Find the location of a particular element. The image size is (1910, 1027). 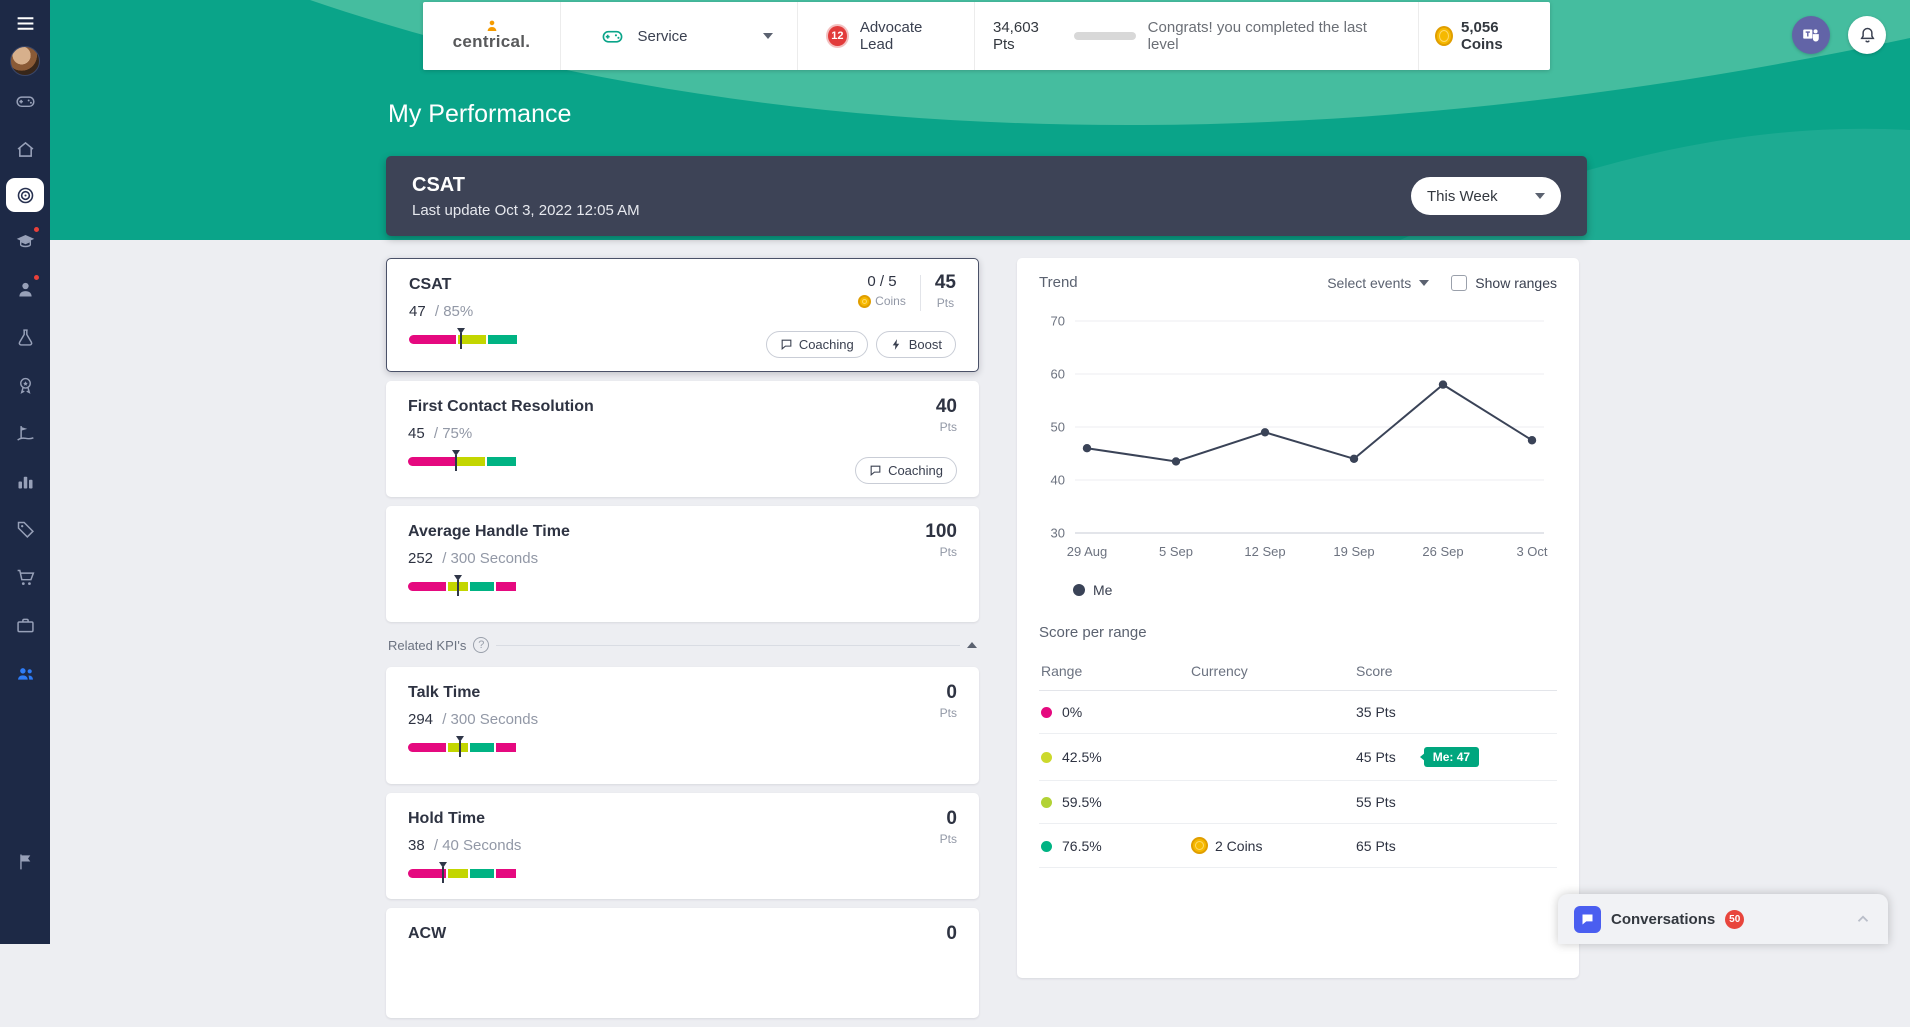

coaching-icon is located at coordinates (875, 470).